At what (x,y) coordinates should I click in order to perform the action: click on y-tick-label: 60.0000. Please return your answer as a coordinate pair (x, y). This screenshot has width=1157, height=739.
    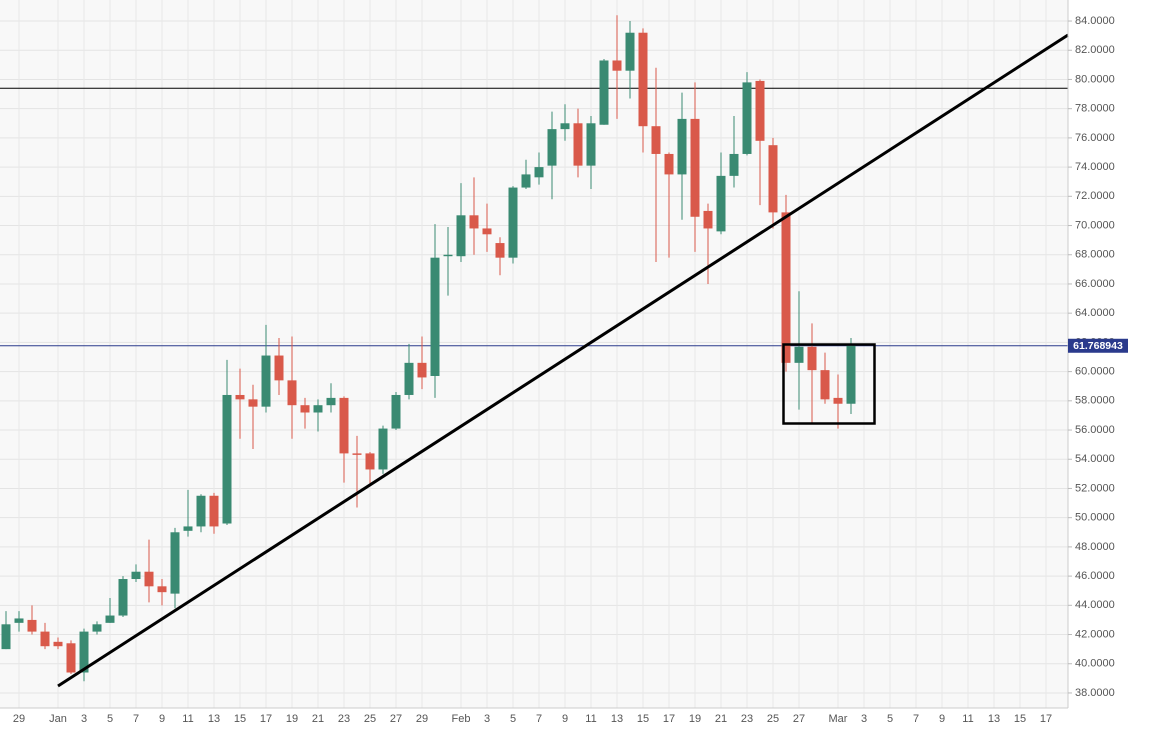
    Looking at the image, I should click on (1095, 372).